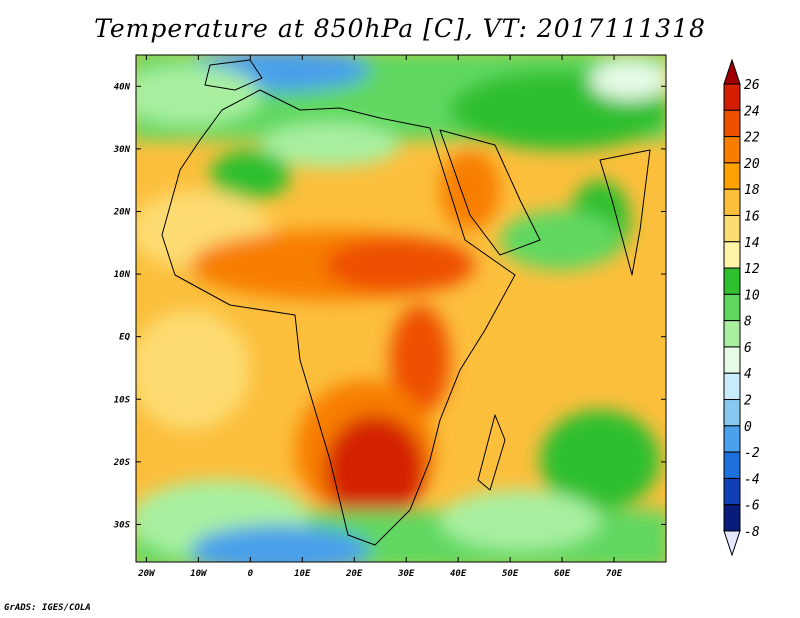 The image size is (800, 618). What do you see at coordinates (302, 574) in the screenshot?
I see `x-tick-label: 10E` at bounding box center [302, 574].